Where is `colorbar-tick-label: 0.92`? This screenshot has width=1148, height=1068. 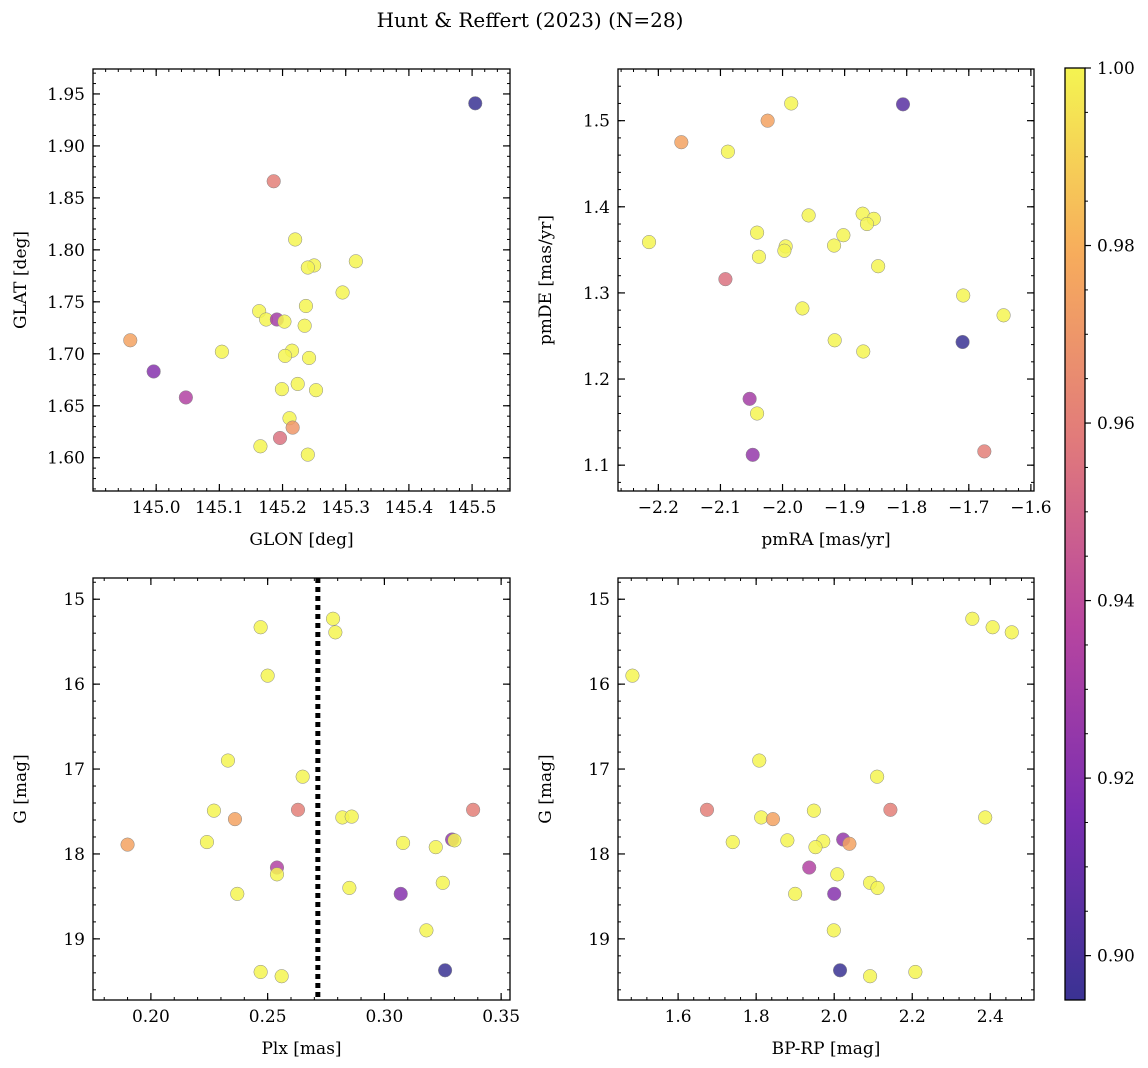 colorbar-tick-label: 0.92 is located at coordinates (1116, 779).